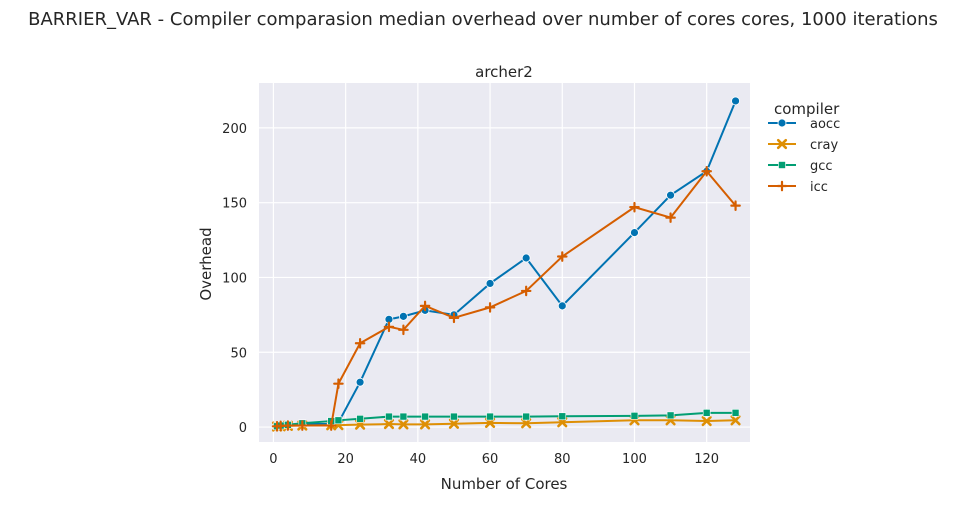 Image resolution: width=967 pixels, height=505 pixels. I want to click on legend-marker-gcc, so click(782, 165).